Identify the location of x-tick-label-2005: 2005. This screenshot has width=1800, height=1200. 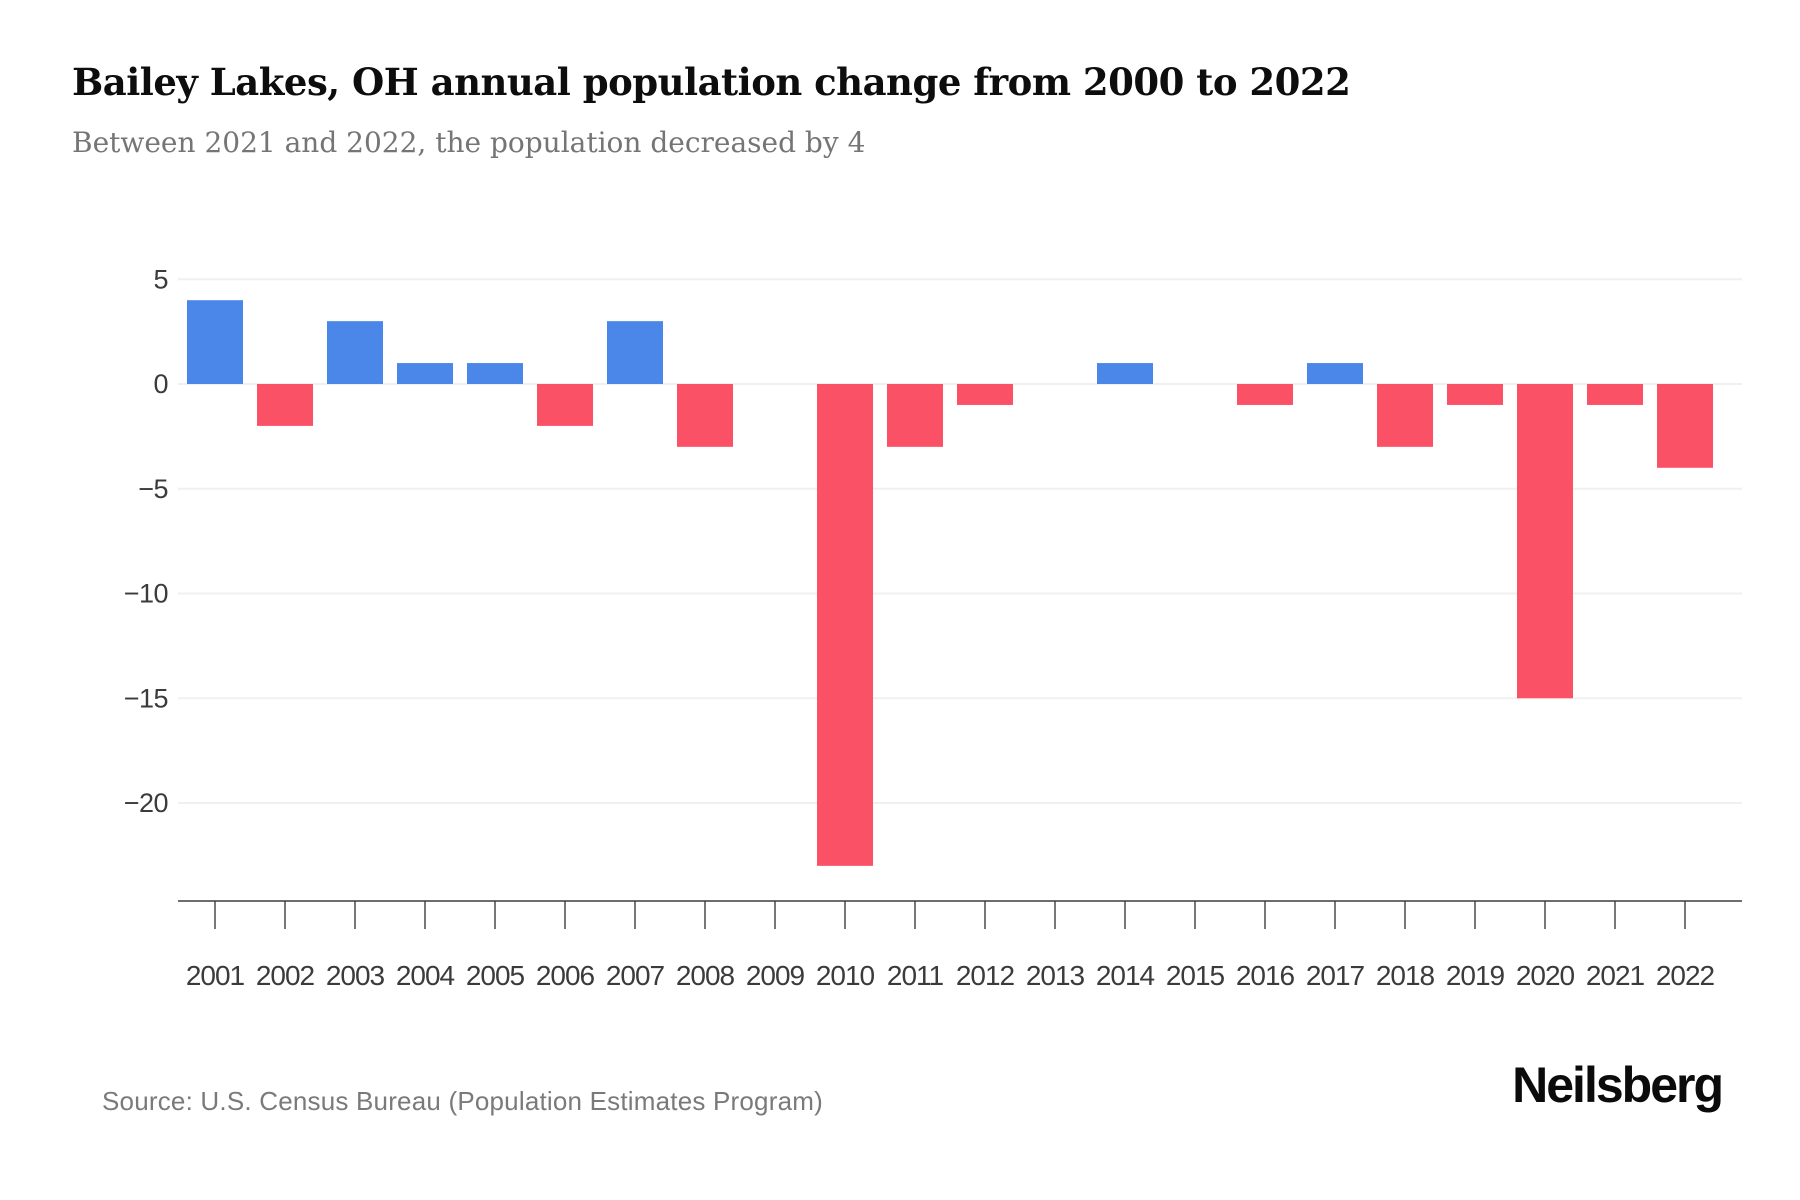
(495, 975).